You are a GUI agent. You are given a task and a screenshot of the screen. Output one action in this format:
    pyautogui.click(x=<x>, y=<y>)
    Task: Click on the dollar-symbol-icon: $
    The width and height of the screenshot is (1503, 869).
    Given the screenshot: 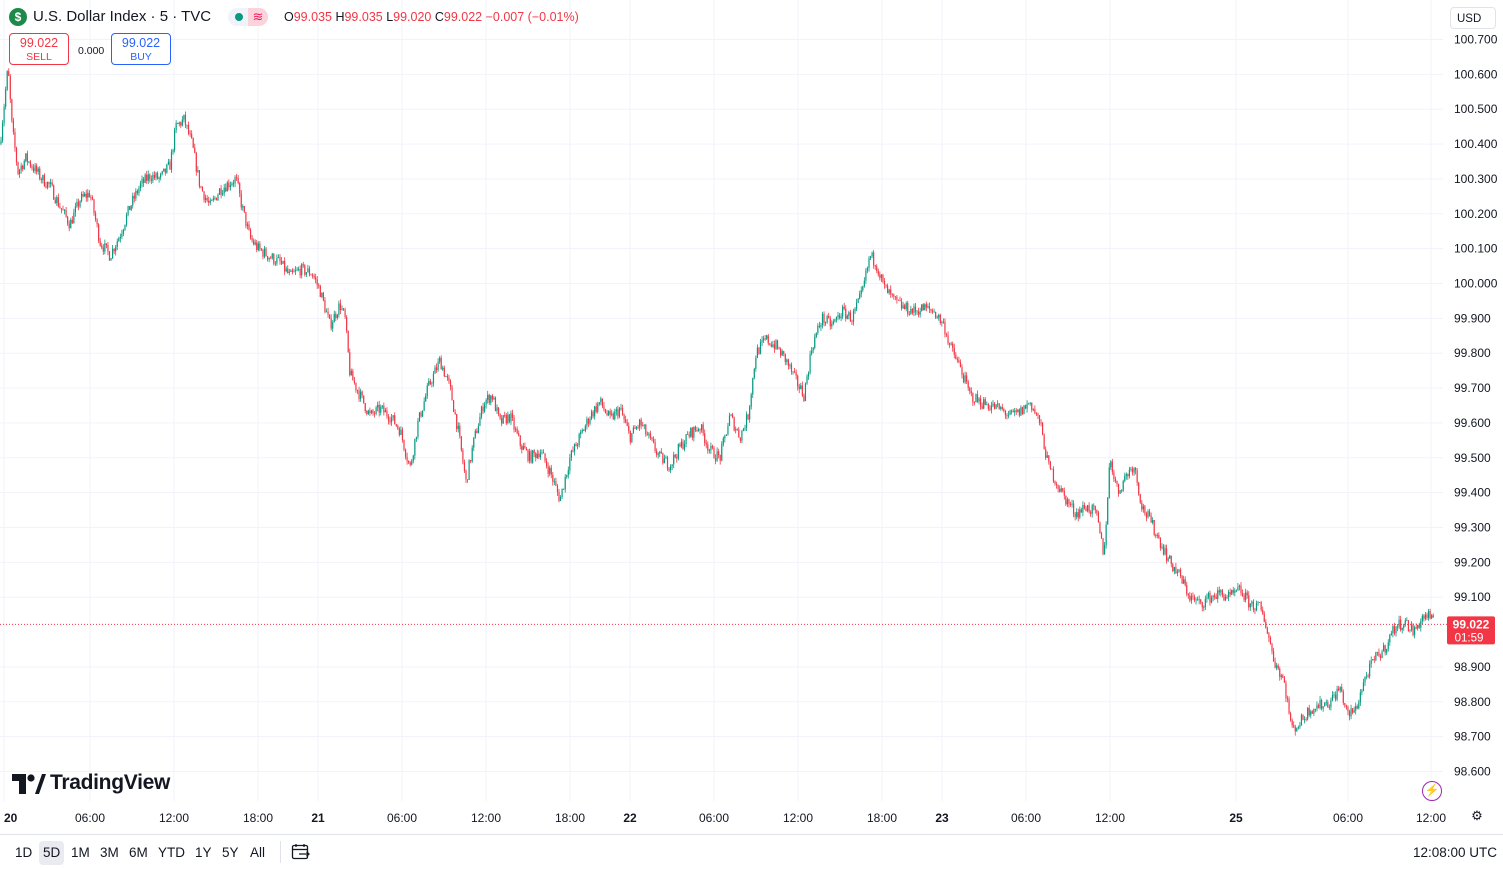 What is the action you would take?
    pyautogui.click(x=18, y=17)
    